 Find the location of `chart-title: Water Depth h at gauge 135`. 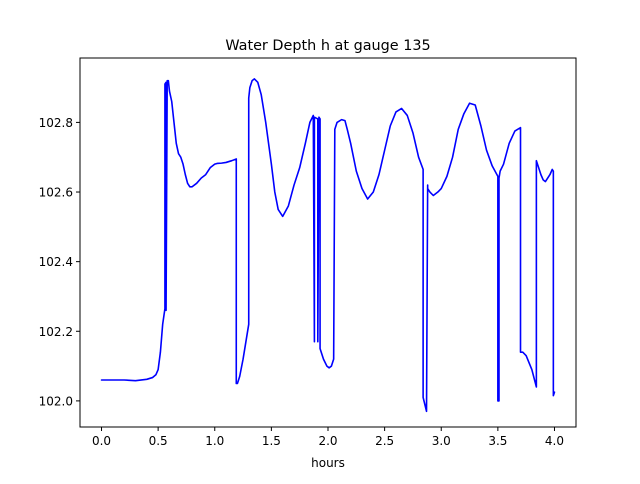

chart-title: Water Depth h at gauge 135 is located at coordinates (327, 46).